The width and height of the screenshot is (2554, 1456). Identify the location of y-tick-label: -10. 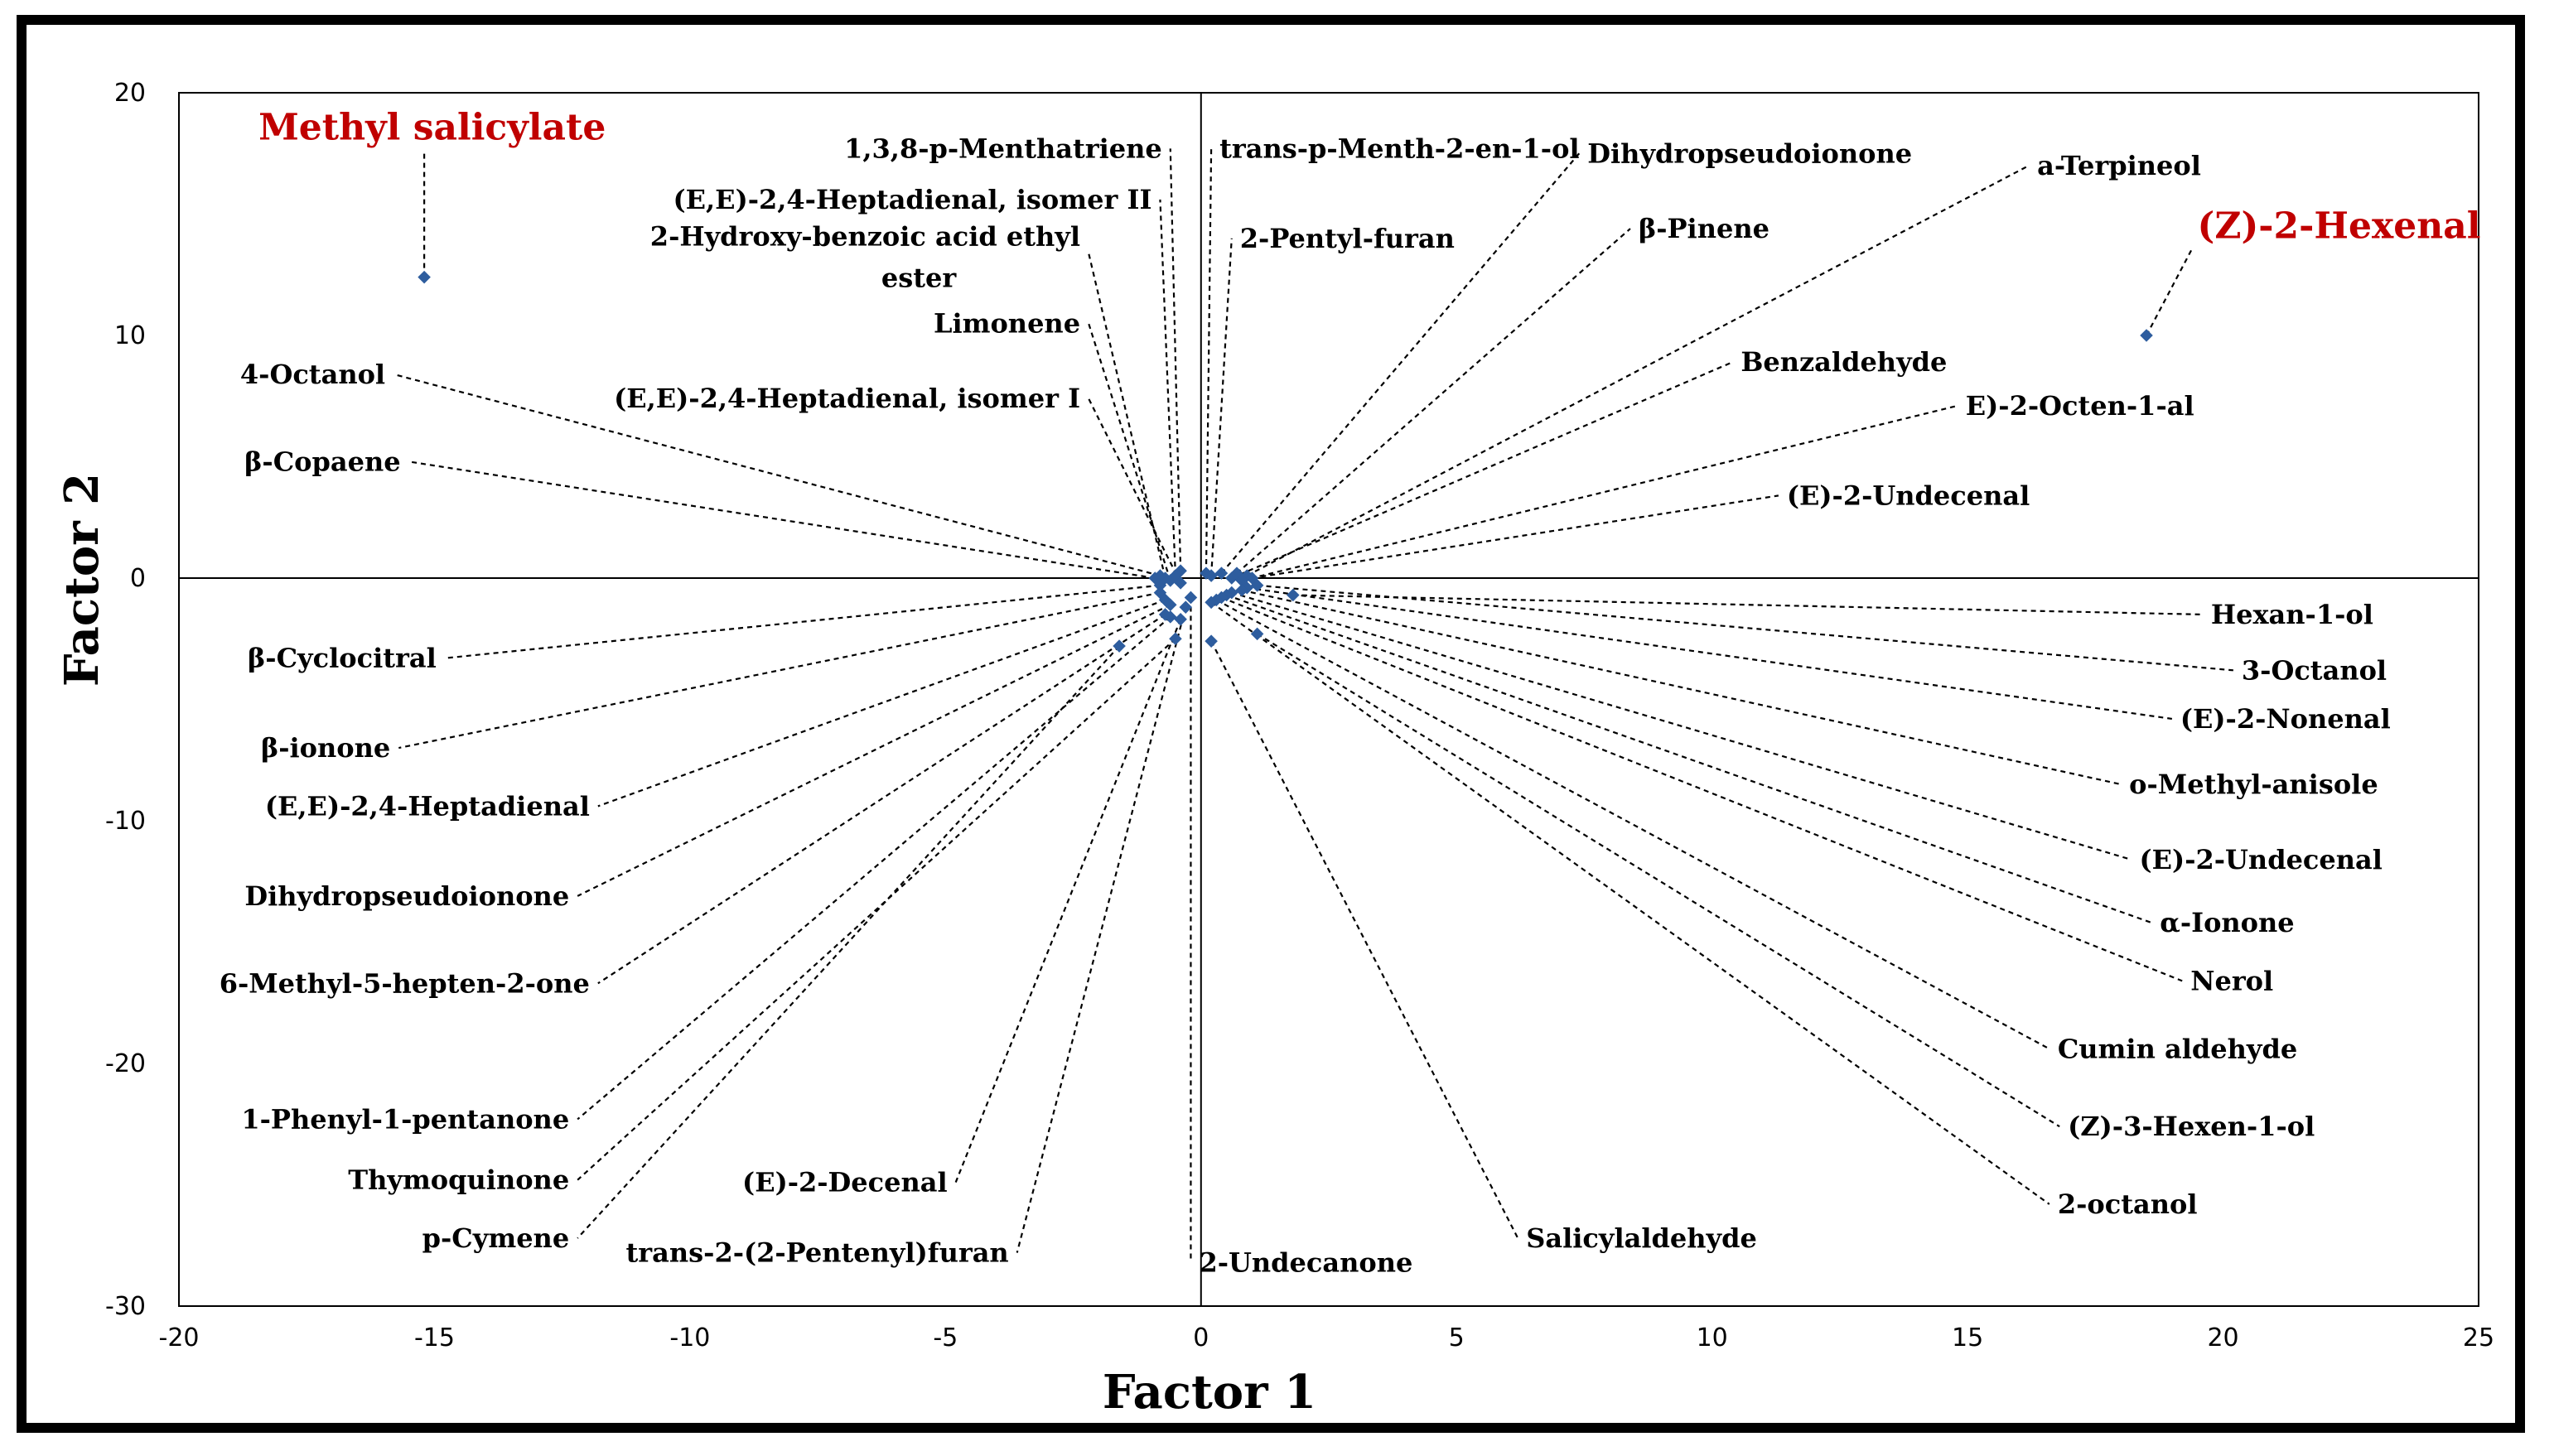
(125, 821).